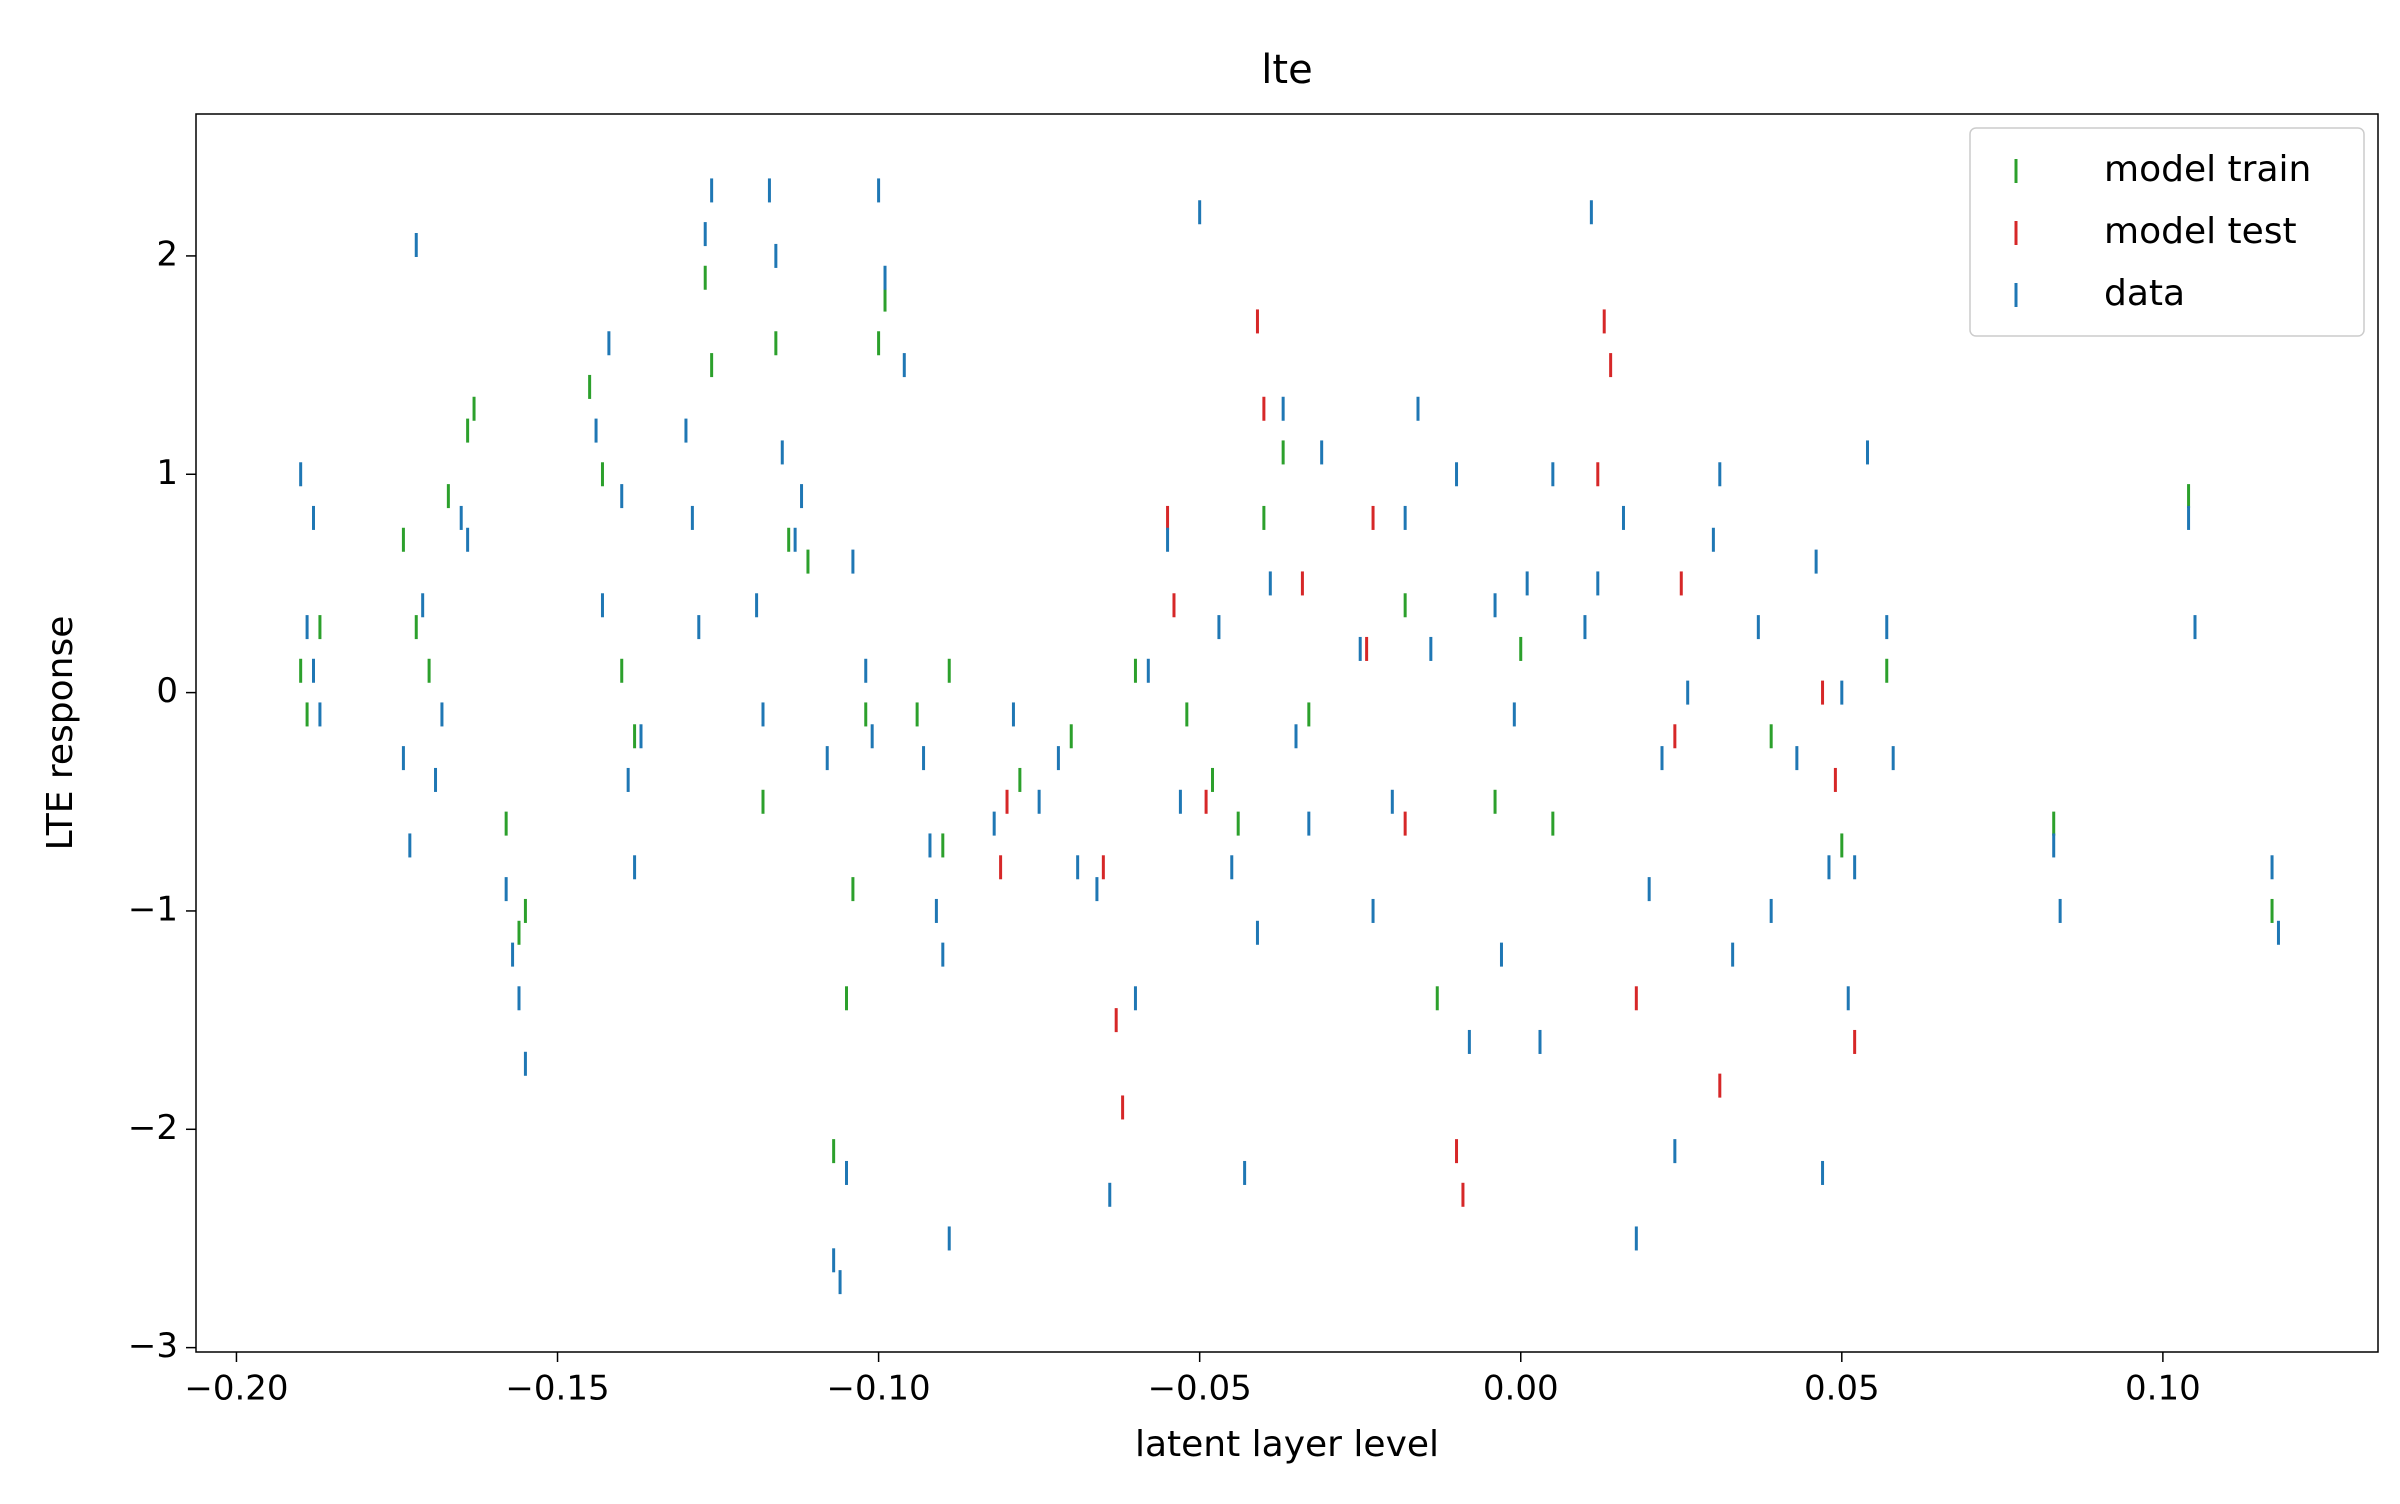 Image resolution: width=2400 pixels, height=1504 pixels. Describe the element at coordinates (1287, 1444) in the screenshot. I see `x-axis-label: latent layer level` at that location.